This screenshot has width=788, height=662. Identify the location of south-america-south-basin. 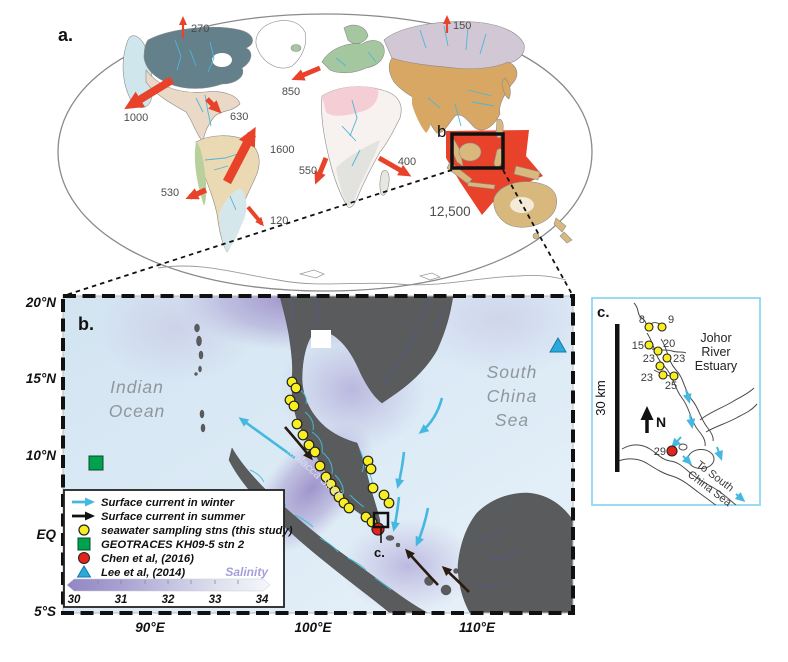
(233, 220).